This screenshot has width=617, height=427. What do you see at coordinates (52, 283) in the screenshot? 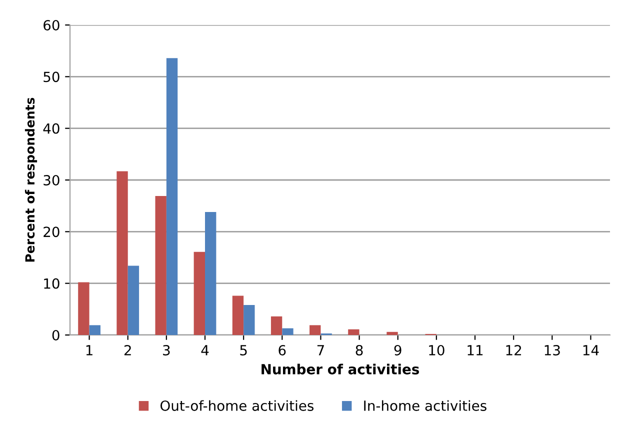
I see `y-tick-label: 10` at bounding box center [52, 283].